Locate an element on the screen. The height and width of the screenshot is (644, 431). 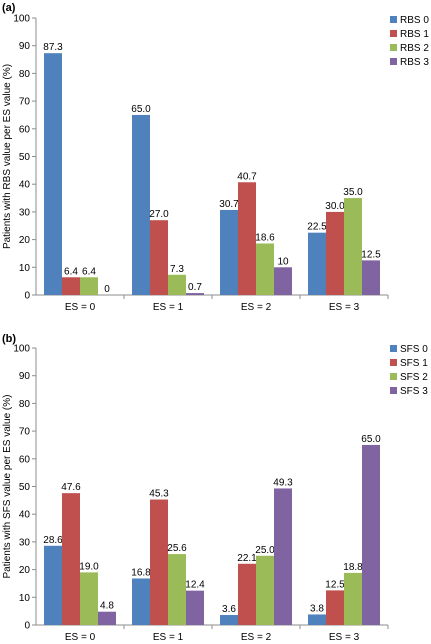
panel-label: (a) is located at coordinates (9, 8).